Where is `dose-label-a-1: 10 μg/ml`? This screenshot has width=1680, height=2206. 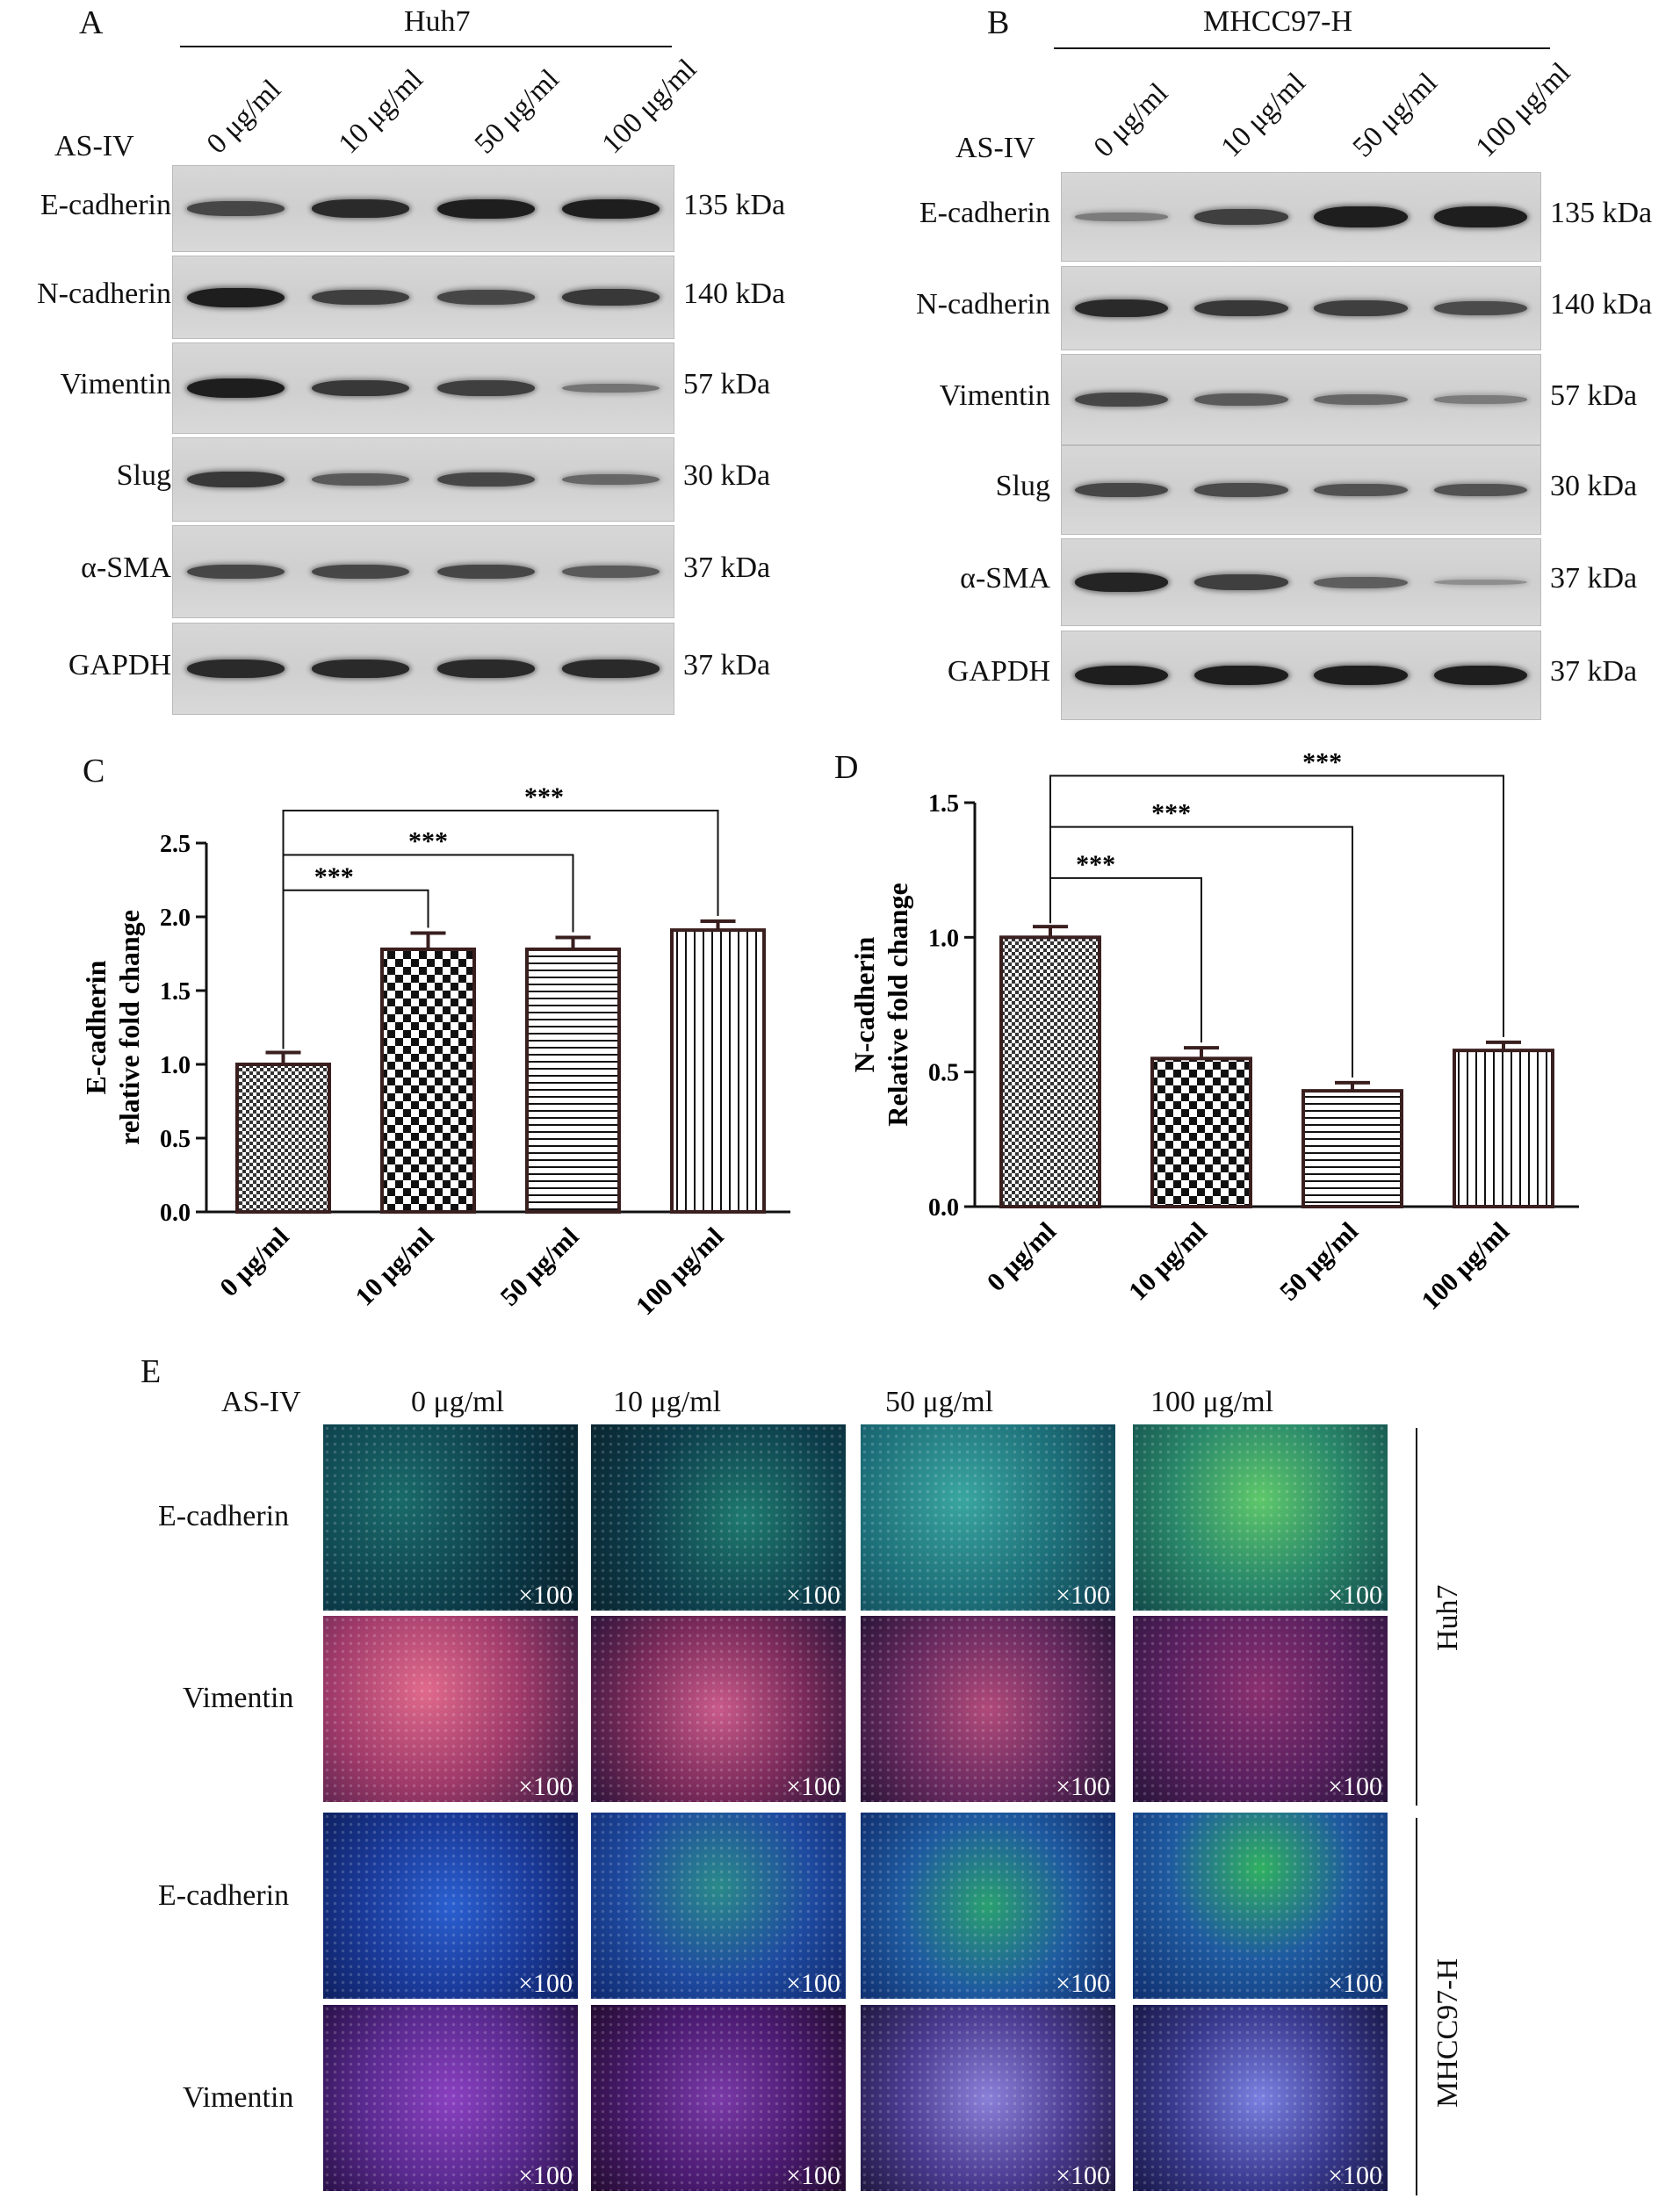 dose-label-a-1: 10 μg/ml is located at coordinates (380, 112).